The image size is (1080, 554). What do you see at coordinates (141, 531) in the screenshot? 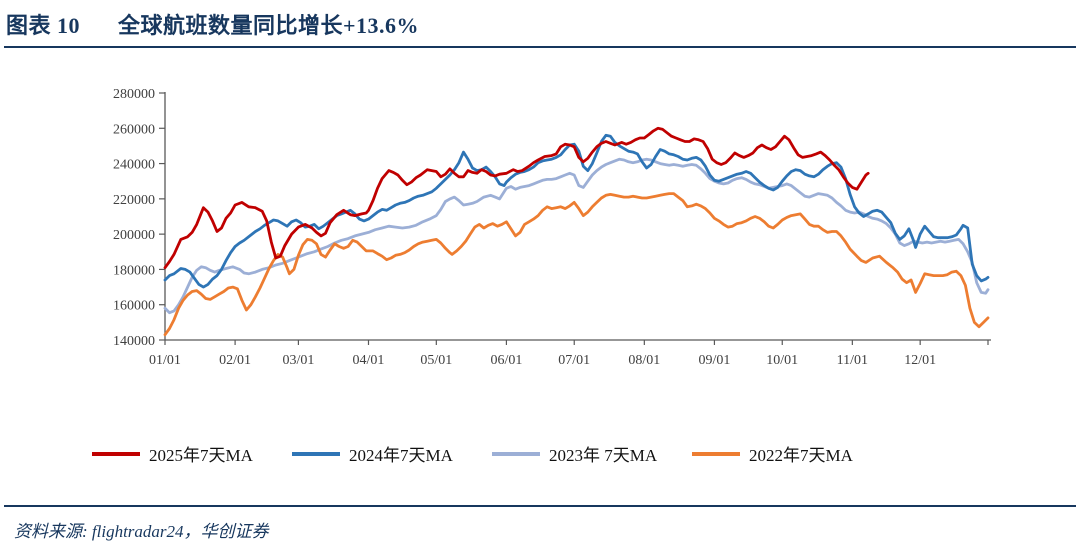
I see `source-text: 资料来源: flightradar24，华创证券` at bounding box center [141, 531].